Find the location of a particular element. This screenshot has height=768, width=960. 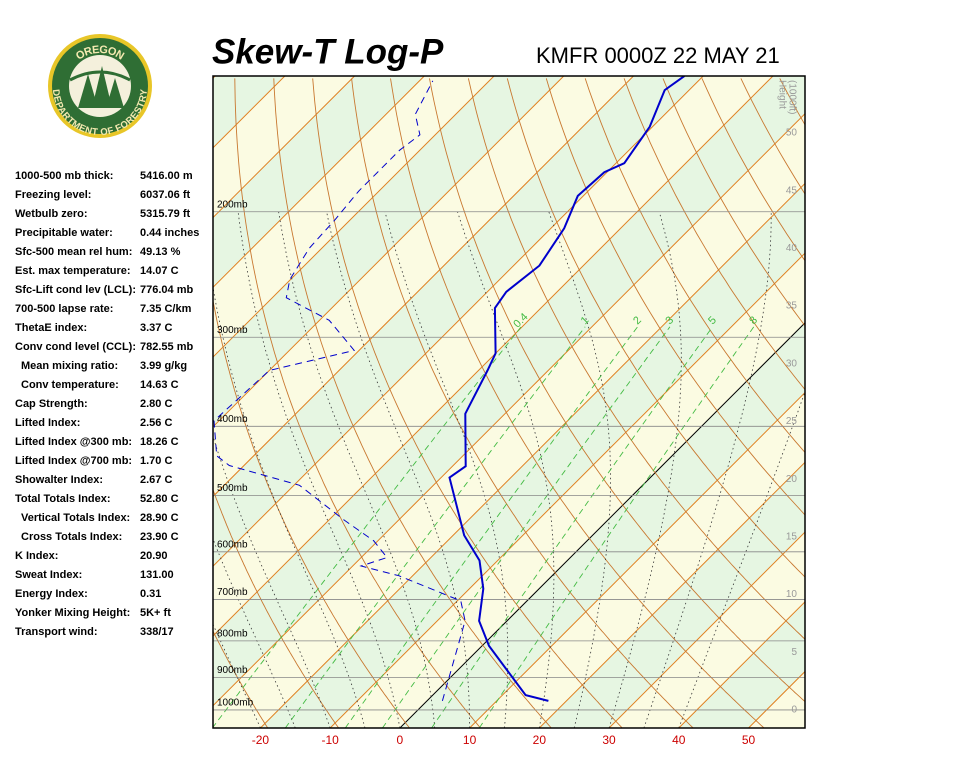

pressure-label: 800mb is located at coordinates (232, 634).